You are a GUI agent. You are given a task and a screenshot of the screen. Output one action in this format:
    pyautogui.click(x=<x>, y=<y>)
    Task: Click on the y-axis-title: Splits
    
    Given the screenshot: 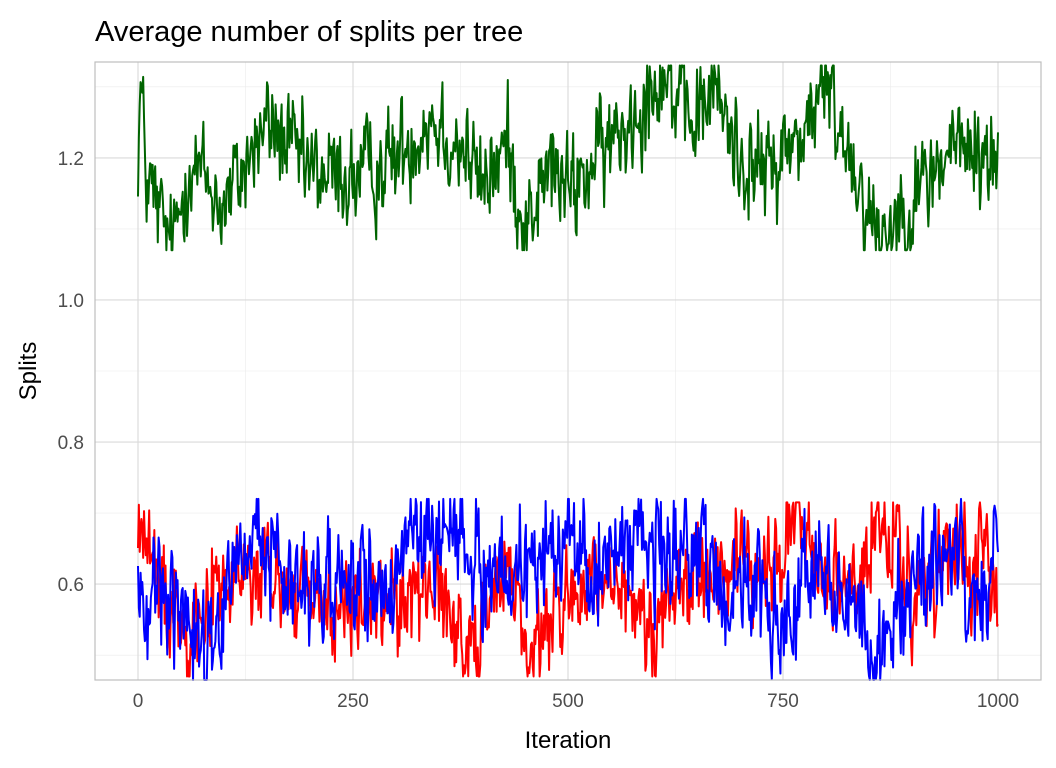 What is the action you would take?
    pyautogui.click(x=28, y=371)
    